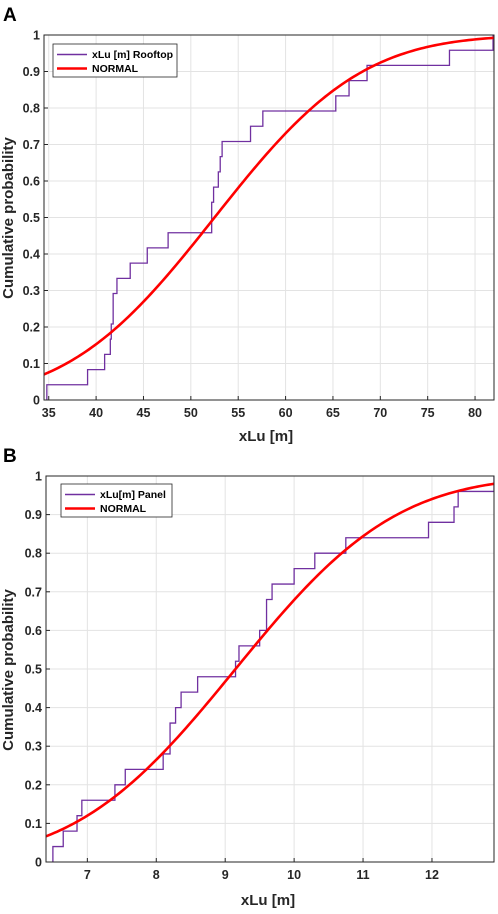 The width and height of the screenshot is (498, 914). Describe the element at coordinates (31, 109) in the screenshot. I see `panel-a-ytick-label-0.8: 0.8` at that location.